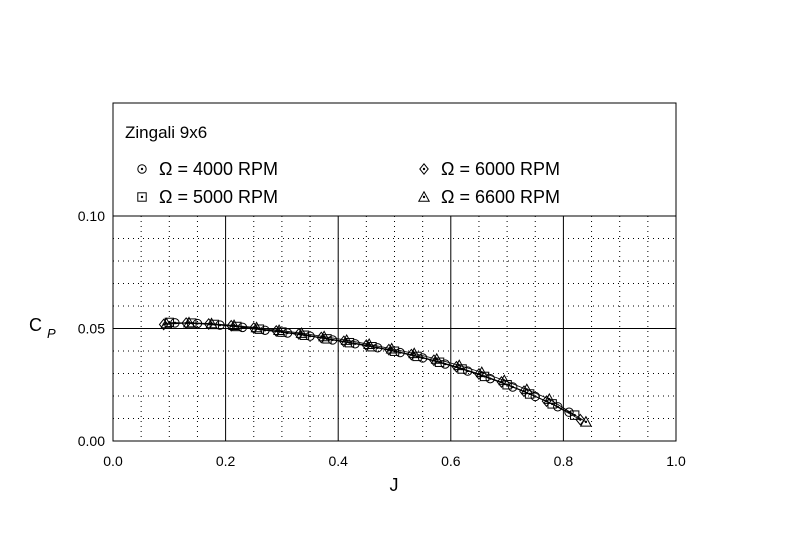 Image resolution: width=787 pixels, height=554 pixels. Describe the element at coordinates (218, 197) in the screenshot. I see `legend-label: Ω = 5000 RPM` at that location.